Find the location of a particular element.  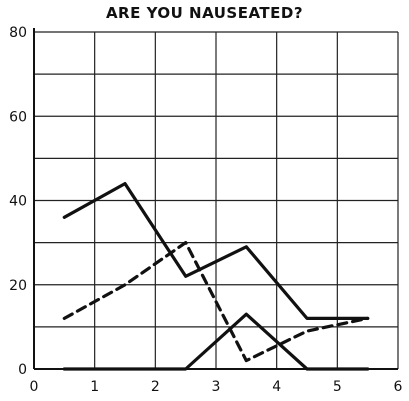

y-tick-label: 0 is located at coordinates (22, 370).